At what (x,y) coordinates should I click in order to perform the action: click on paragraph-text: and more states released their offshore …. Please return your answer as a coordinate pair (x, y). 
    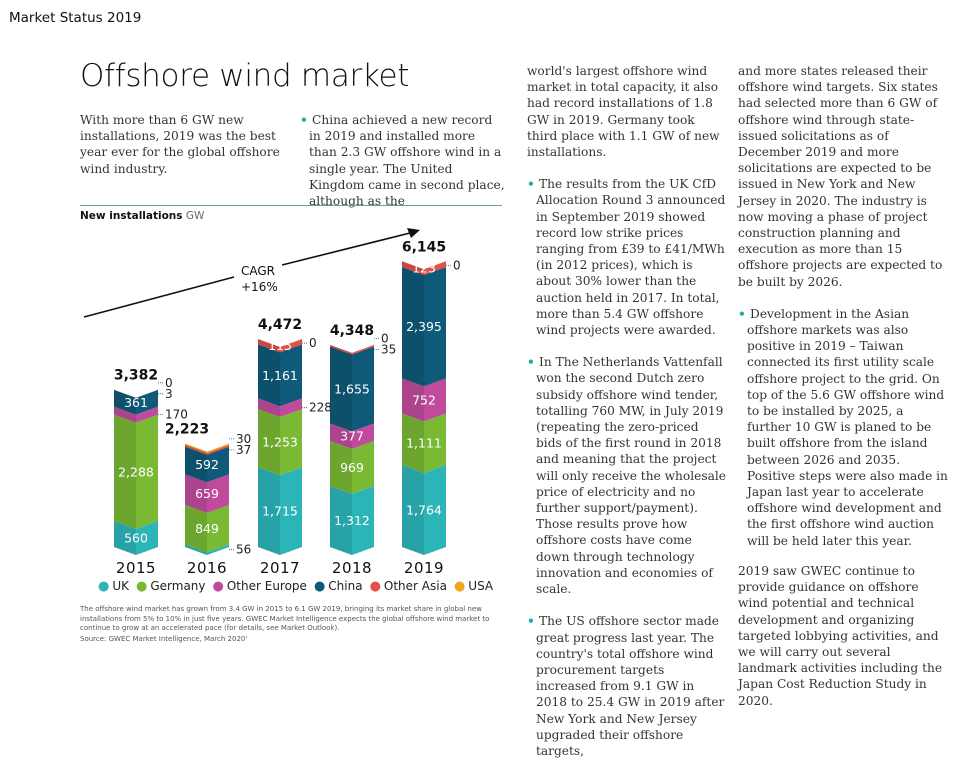
    Looking at the image, I should click on (840, 176).